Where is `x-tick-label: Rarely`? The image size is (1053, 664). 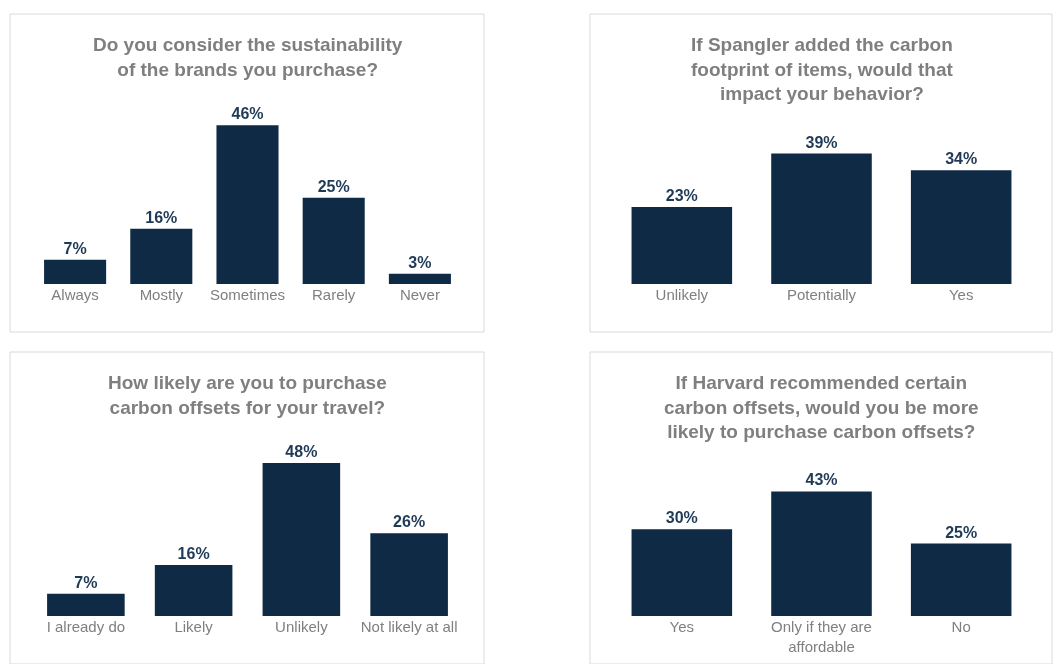 x-tick-label: Rarely is located at coordinates (334, 294).